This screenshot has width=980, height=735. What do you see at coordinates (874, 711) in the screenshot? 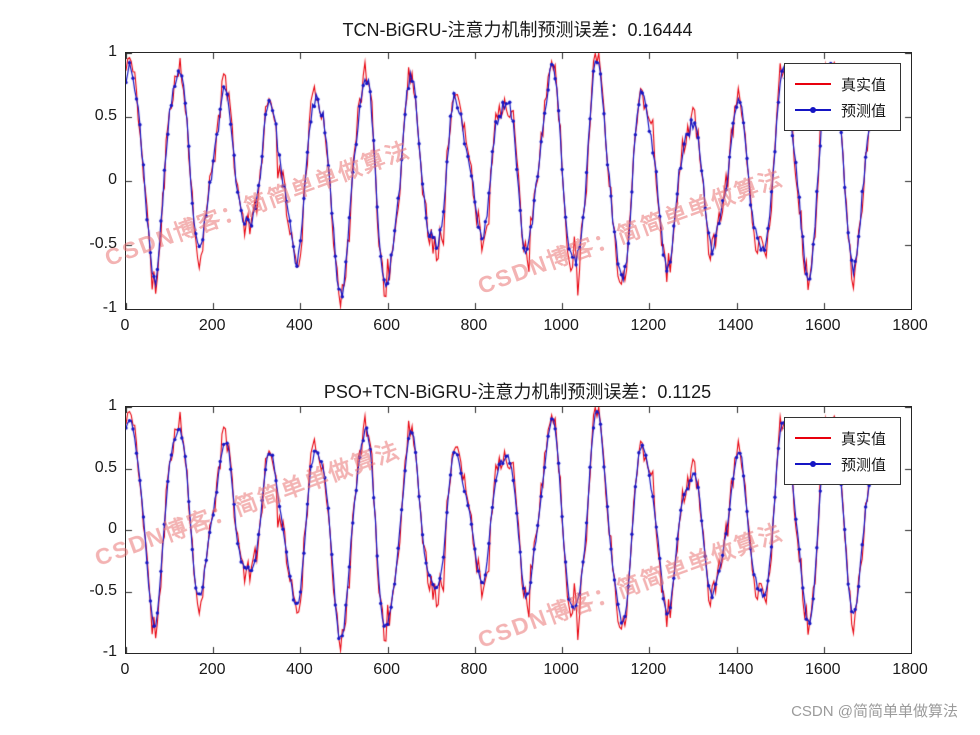
I see `credit-text: CSDN @简简单单做算法` at bounding box center [874, 711].